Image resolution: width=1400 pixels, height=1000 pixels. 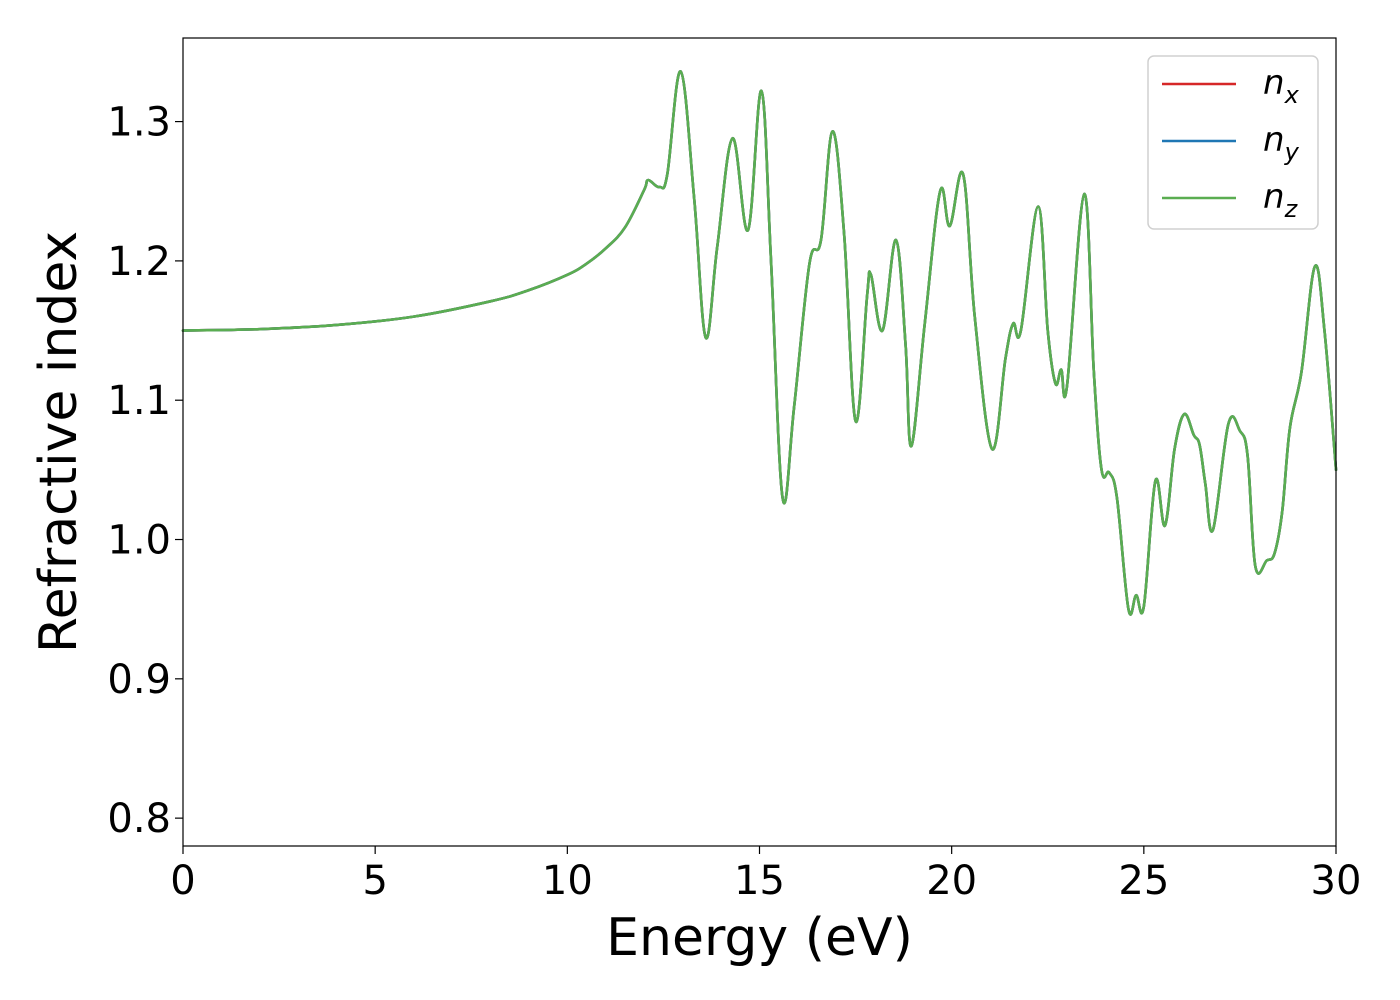 I want to click on x-tick-label: 20, so click(x=951, y=881).